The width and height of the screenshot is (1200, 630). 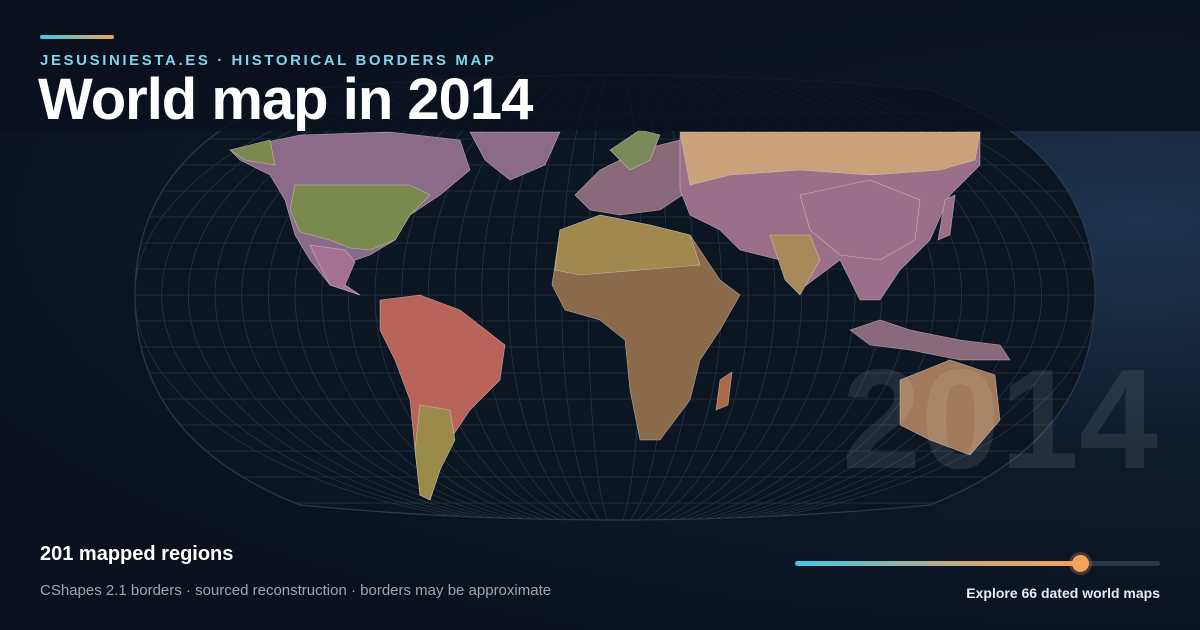 What do you see at coordinates (795, 265) in the screenshot?
I see `india` at bounding box center [795, 265].